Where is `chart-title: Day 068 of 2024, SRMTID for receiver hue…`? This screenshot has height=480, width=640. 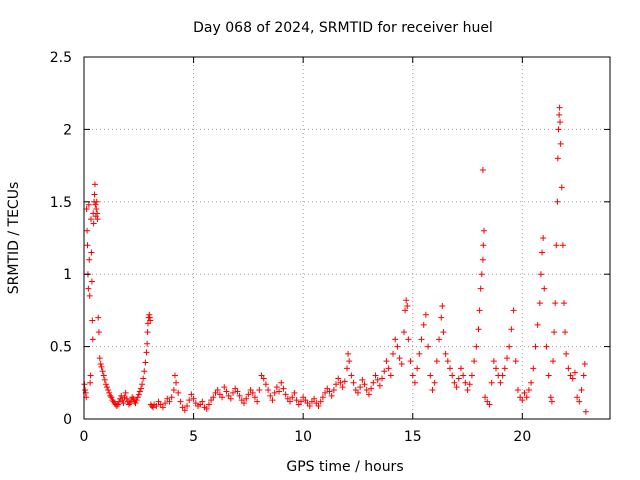
chart-title: Day 068 of 2024, SRMTID for receiver hue… is located at coordinates (343, 28).